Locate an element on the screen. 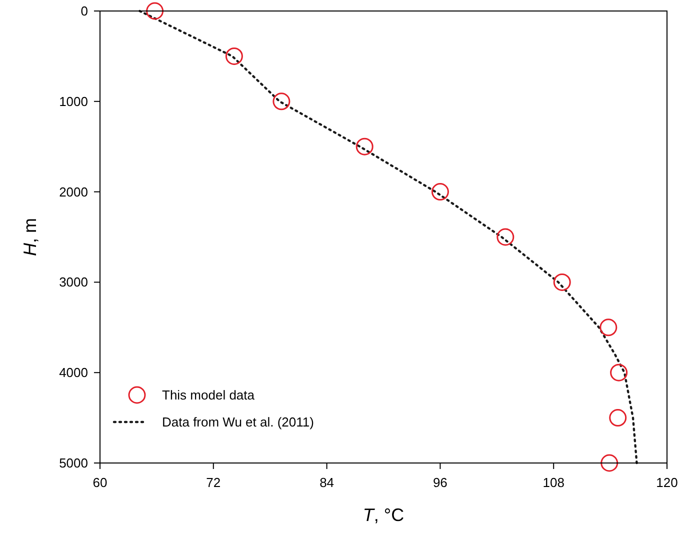  x-tick-label: 108 is located at coordinates (553, 482).